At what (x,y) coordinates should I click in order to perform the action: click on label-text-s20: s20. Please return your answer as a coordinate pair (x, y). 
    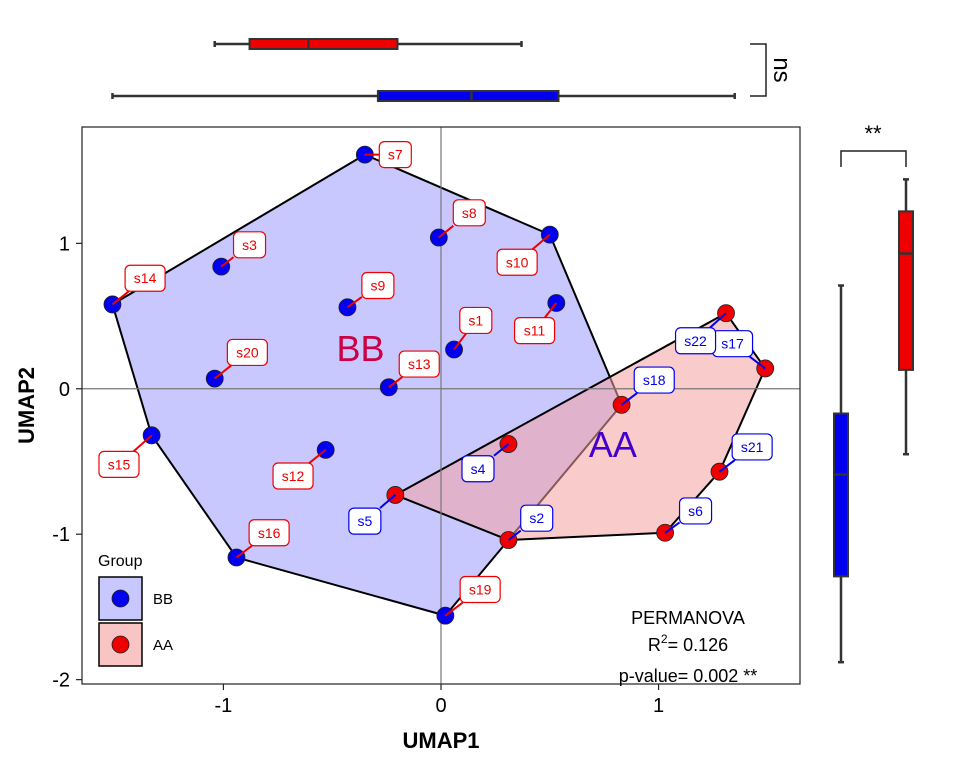
    Looking at the image, I should click on (247, 352).